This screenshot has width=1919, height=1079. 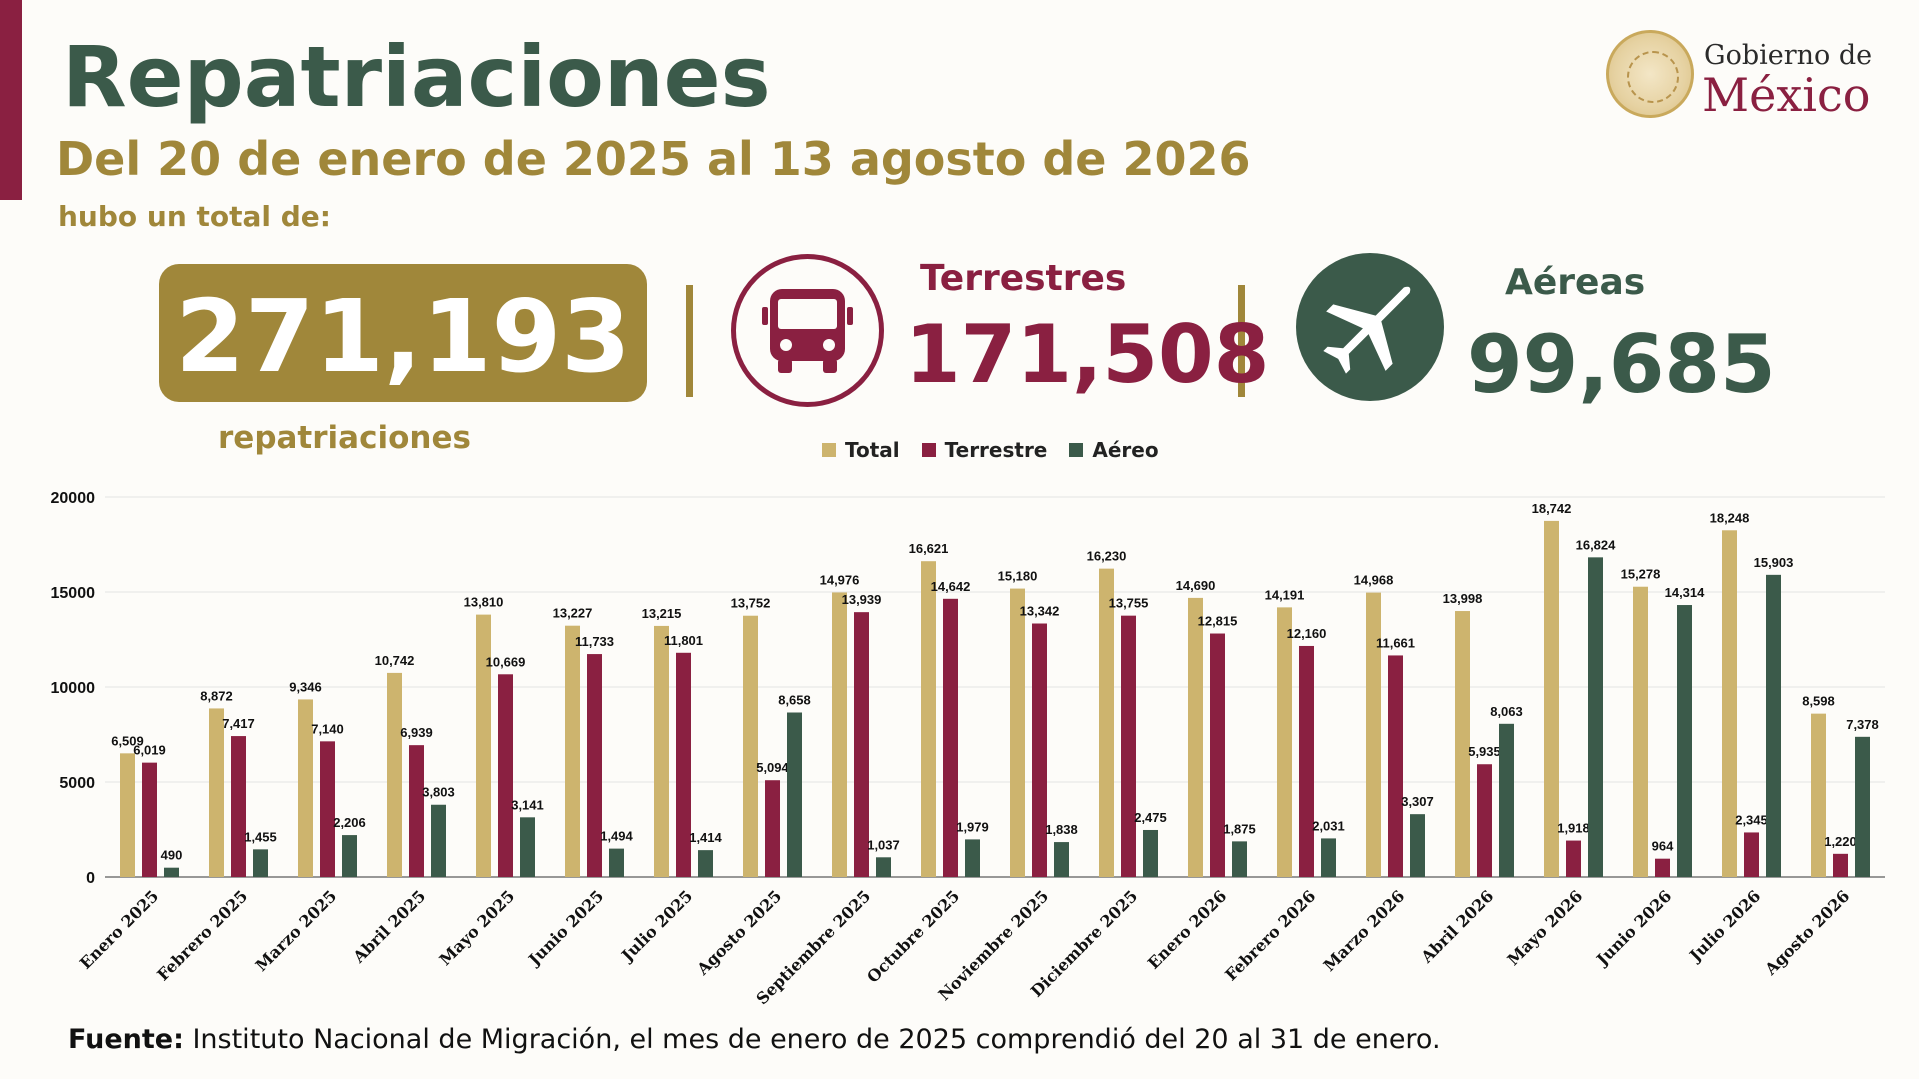 What do you see at coordinates (1076, 450) in the screenshot?
I see `legend-swatch-aereo` at bounding box center [1076, 450].